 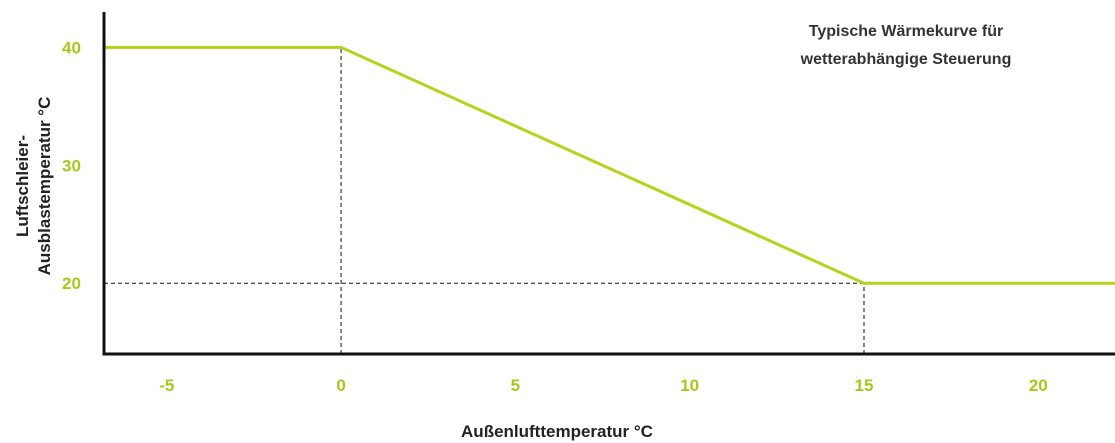 I want to click on x-tick-label: 5, so click(x=515, y=385).